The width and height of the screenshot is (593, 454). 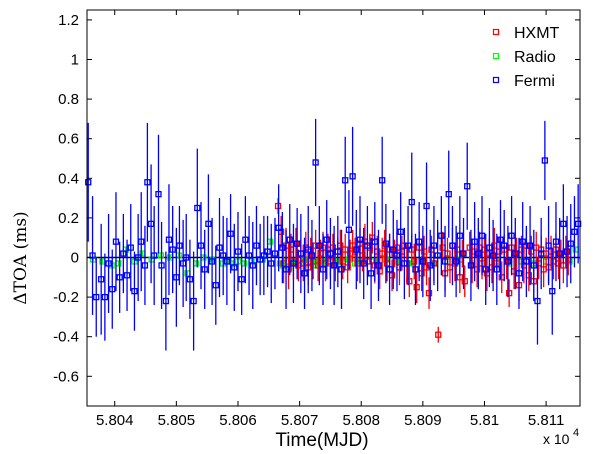 I want to click on y-tick-label: -0.6, so click(x=66, y=376).